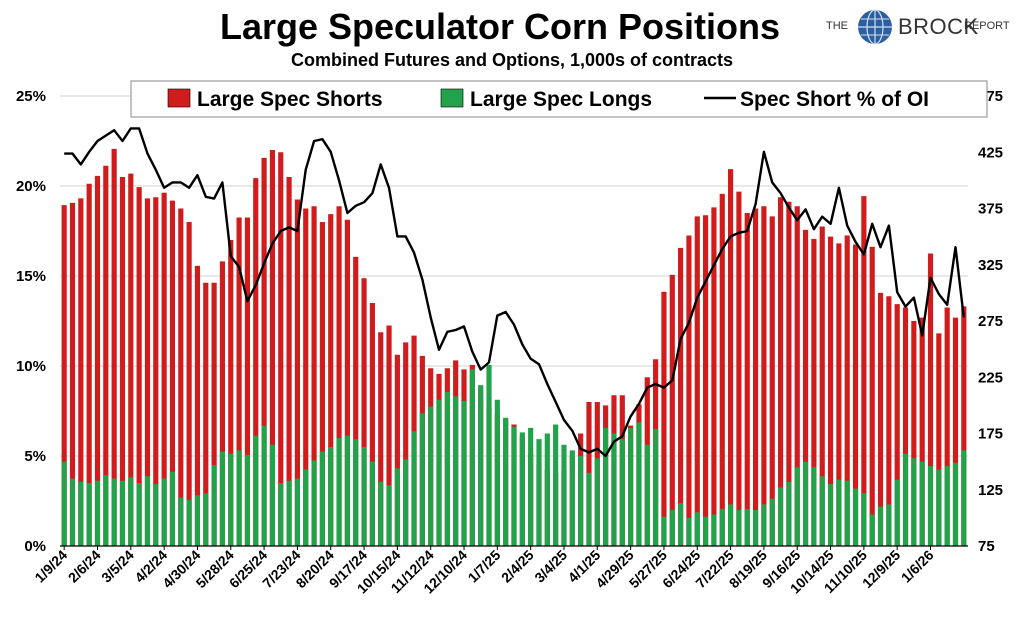 This screenshot has width=1024, height=620. I want to click on globe-icon, so click(875, 27).